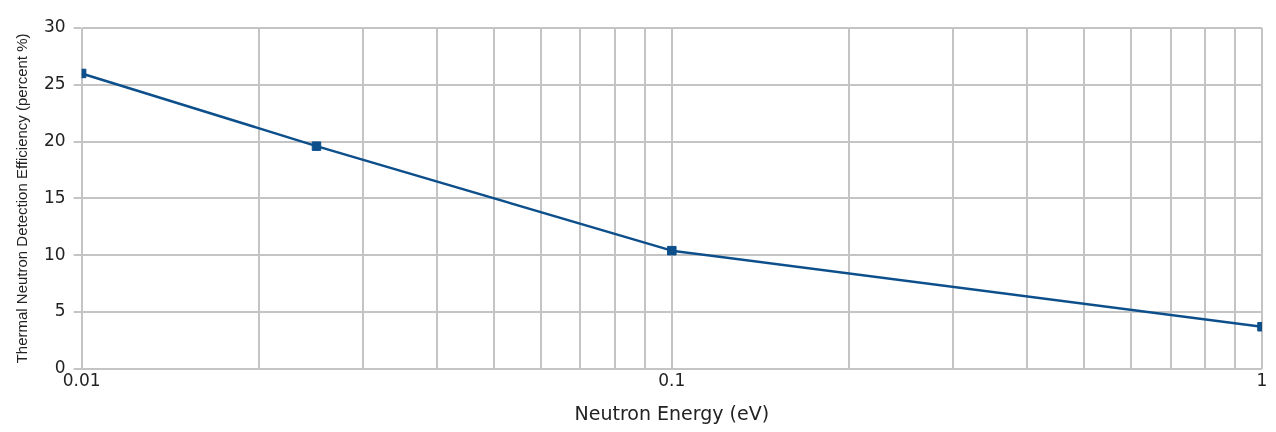 This screenshot has width=1276, height=432. Describe the element at coordinates (54, 83) in the screenshot. I see `y-tick-label: 25` at that location.